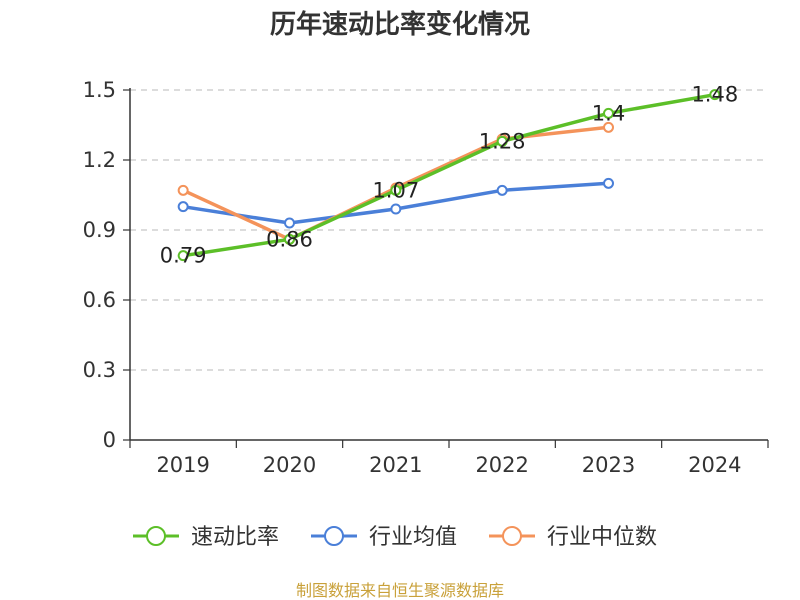  What do you see at coordinates (99, 230) in the screenshot?
I see `y-tick-label: 0.9` at bounding box center [99, 230].